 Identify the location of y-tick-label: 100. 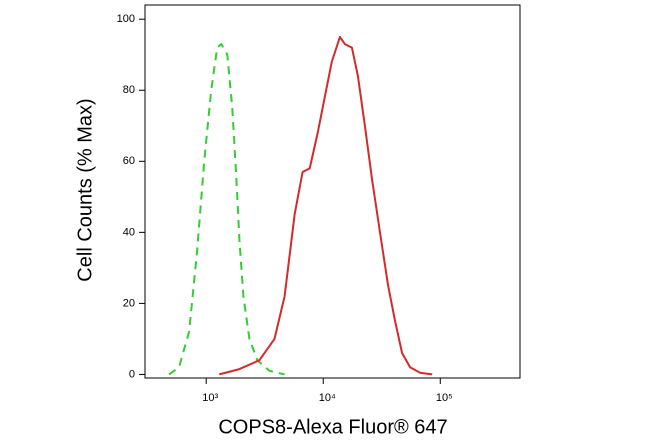
(126, 19).